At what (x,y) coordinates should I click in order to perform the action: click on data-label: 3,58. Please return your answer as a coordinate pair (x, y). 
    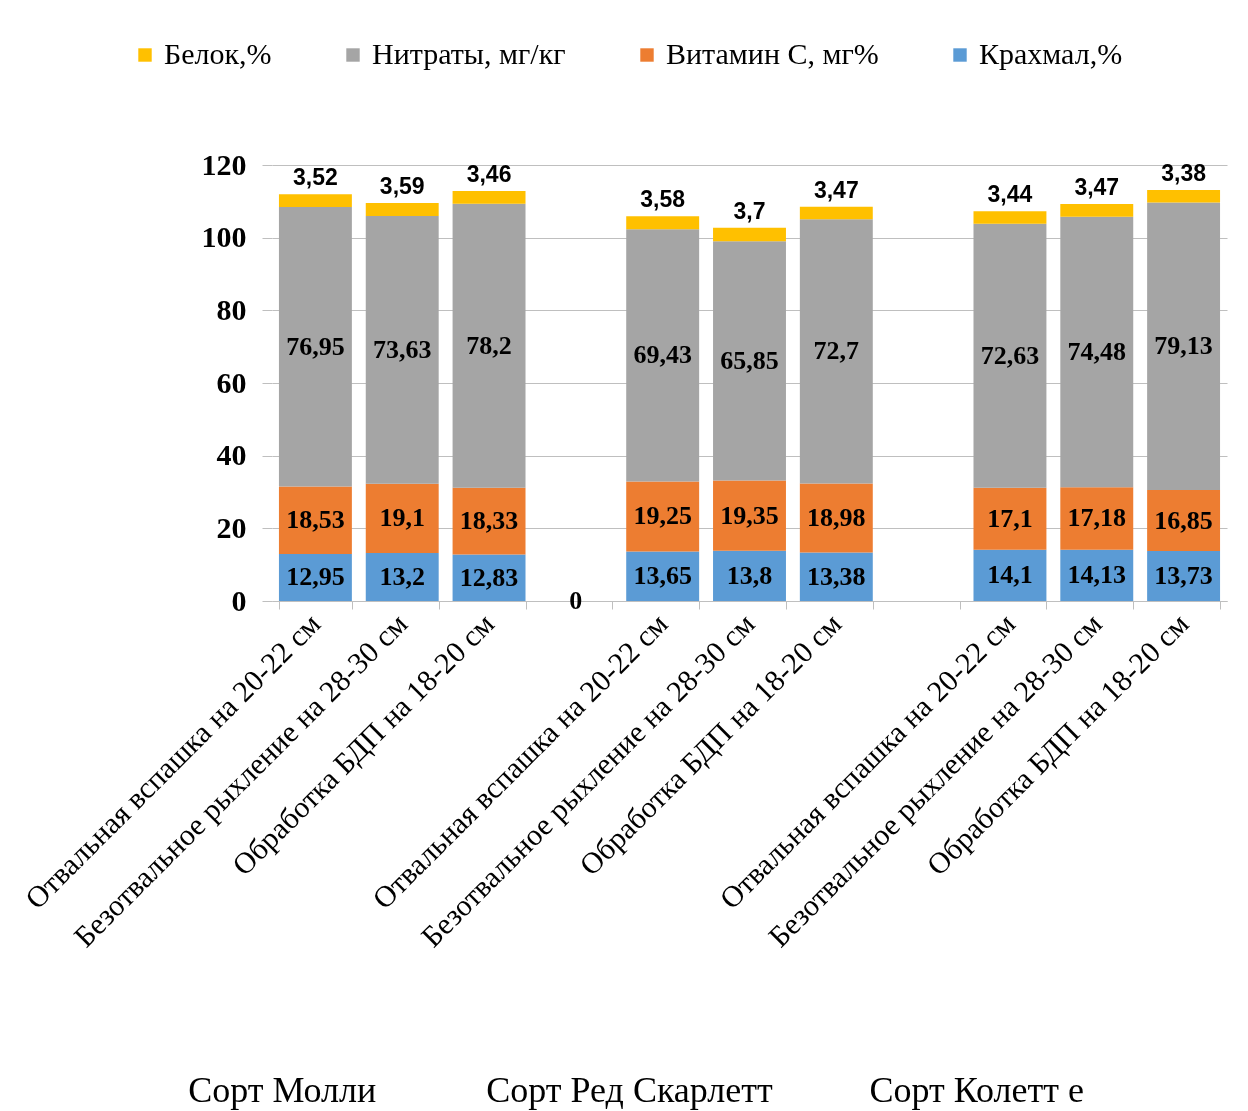
    Looking at the image, I should click on (663, 199).